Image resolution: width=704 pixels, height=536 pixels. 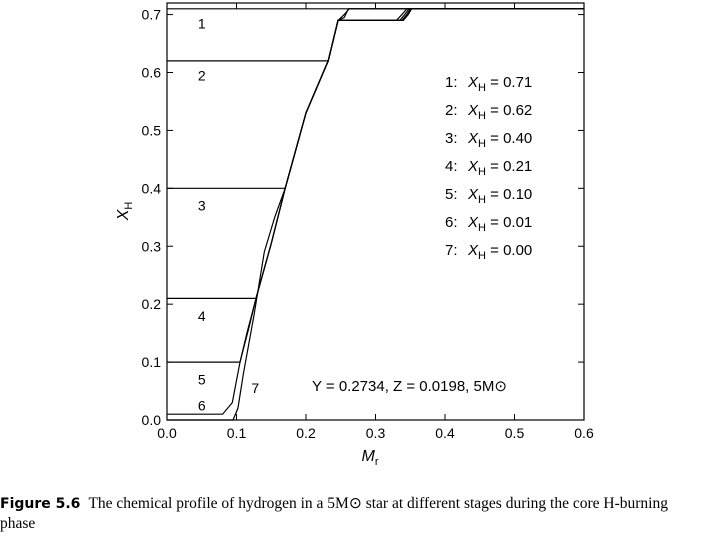 I want to click on y-tick-label: 0.0, so click(x=152, y=420).